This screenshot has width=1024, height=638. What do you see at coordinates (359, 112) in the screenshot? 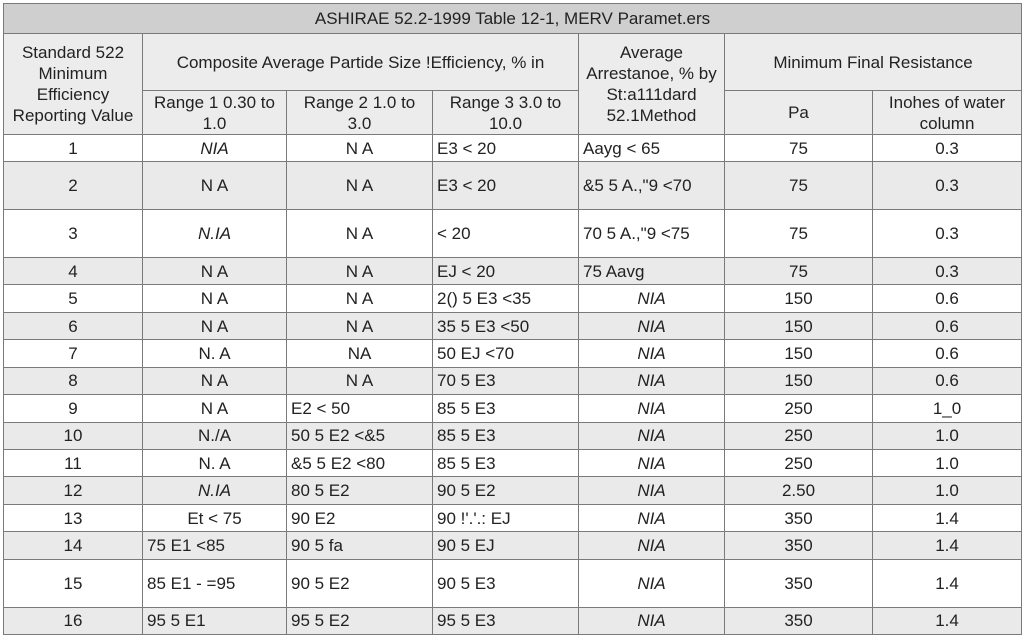
I see `header-range-2: Range 2 1.0 to 3.0` at bounding box center [359, 112].